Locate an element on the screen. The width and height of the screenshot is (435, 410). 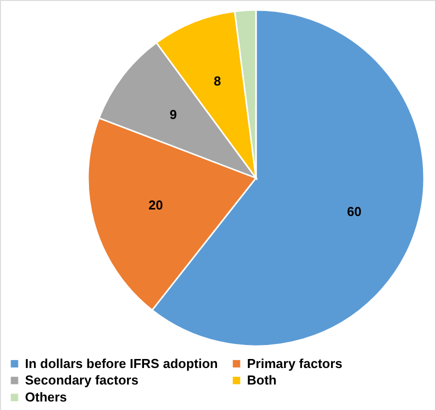
legend-label: Primary factors is located at coordinates (294, 363).